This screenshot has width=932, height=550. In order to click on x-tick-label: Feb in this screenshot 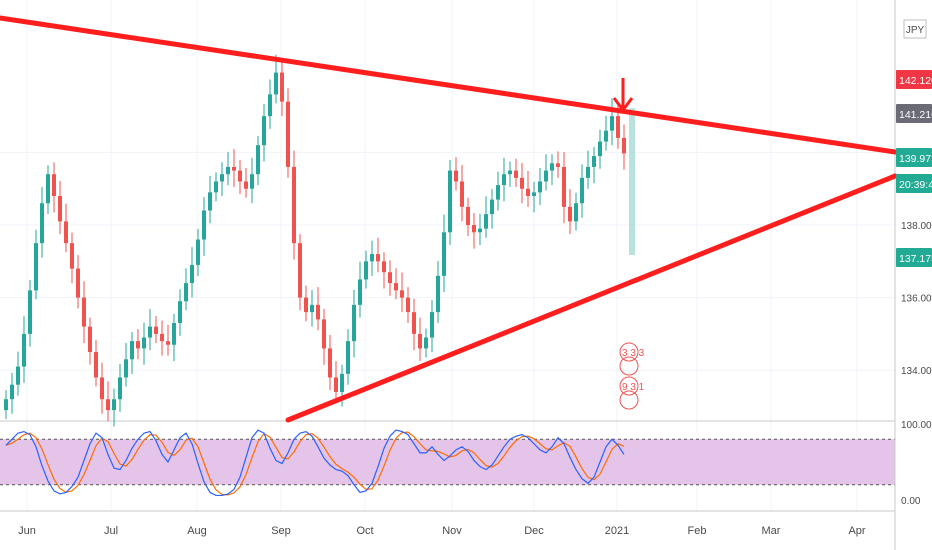, I will do `click(697, 531)`.